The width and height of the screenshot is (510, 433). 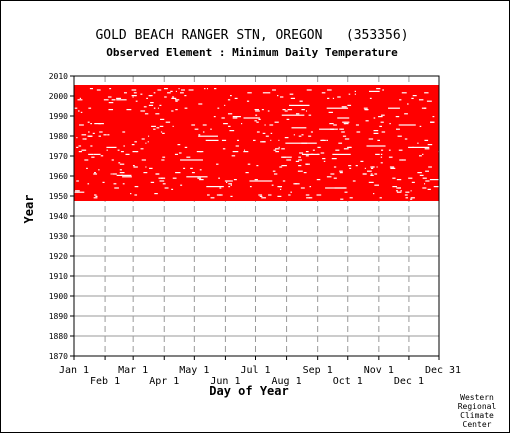 I want to click on y-tick-label: 1970, so click(x=58, y=156).